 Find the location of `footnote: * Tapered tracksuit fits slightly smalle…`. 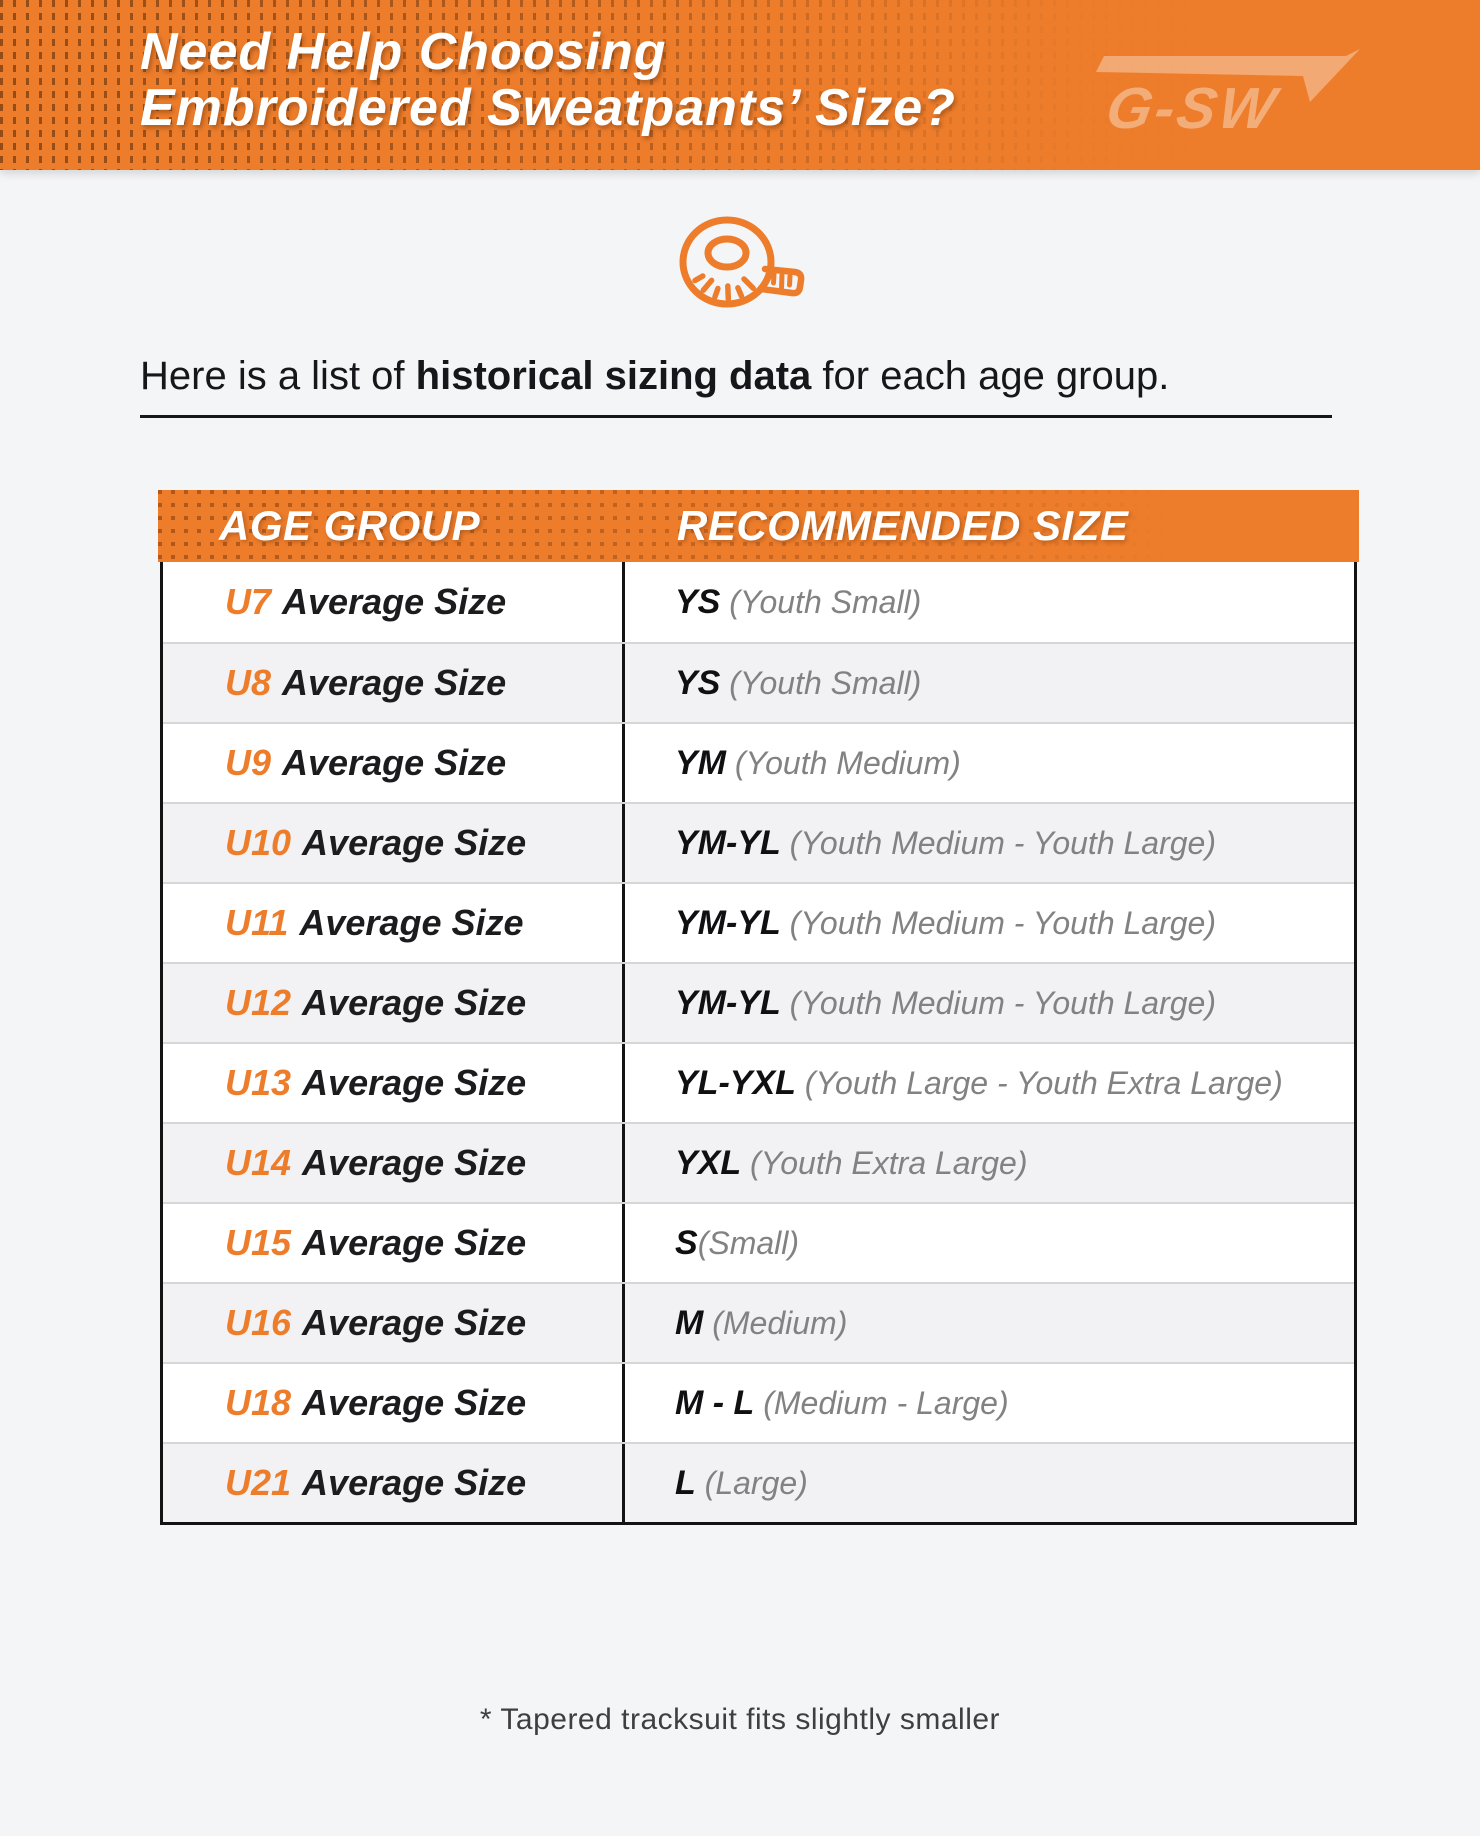

footnote: * Tapered tracksuit fits slightly smalle… is located at coordinates (740, 1719).